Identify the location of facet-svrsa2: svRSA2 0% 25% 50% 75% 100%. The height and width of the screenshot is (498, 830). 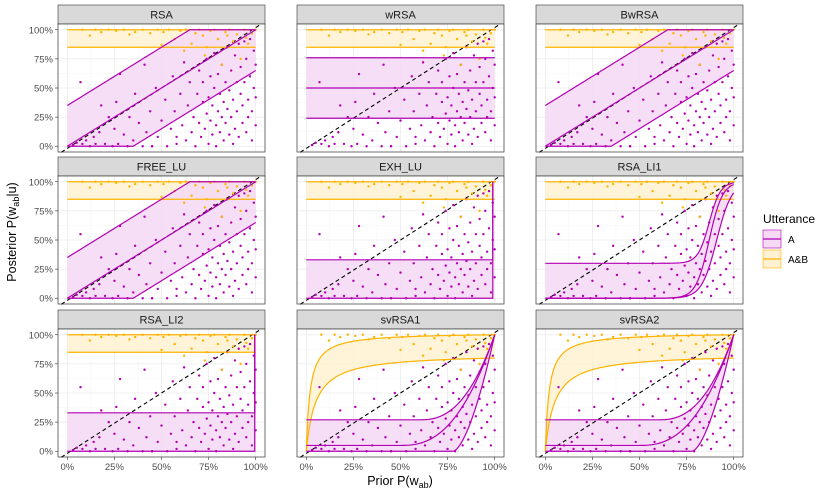
(641, 391).